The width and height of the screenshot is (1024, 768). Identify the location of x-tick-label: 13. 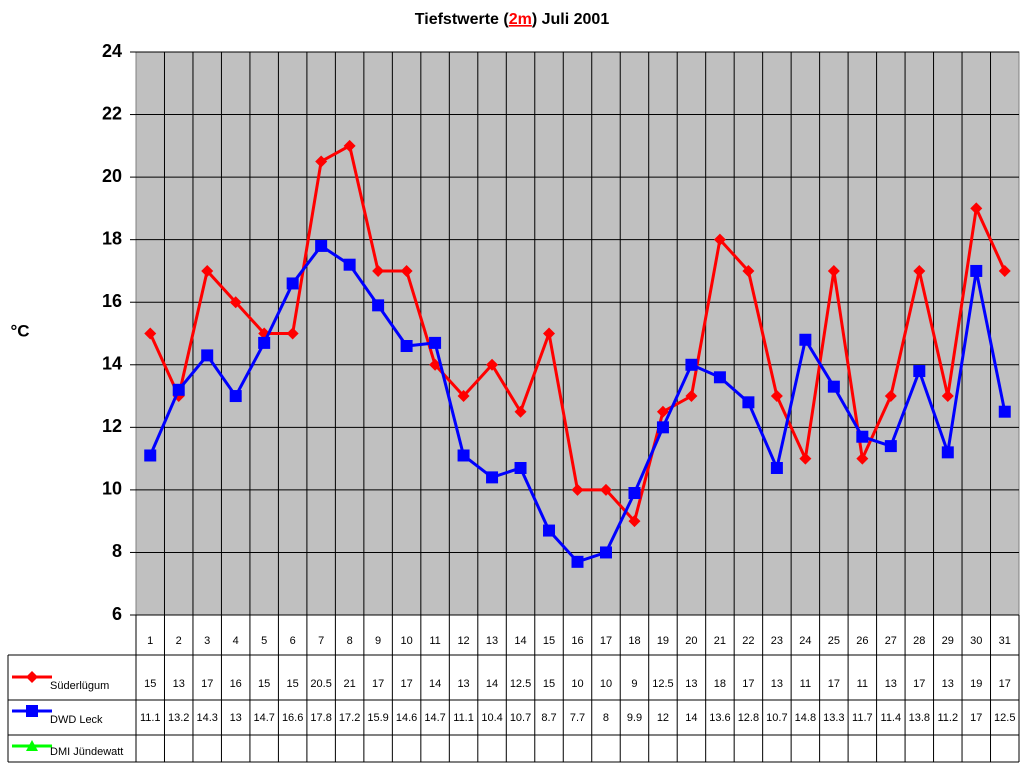
(492, 641).